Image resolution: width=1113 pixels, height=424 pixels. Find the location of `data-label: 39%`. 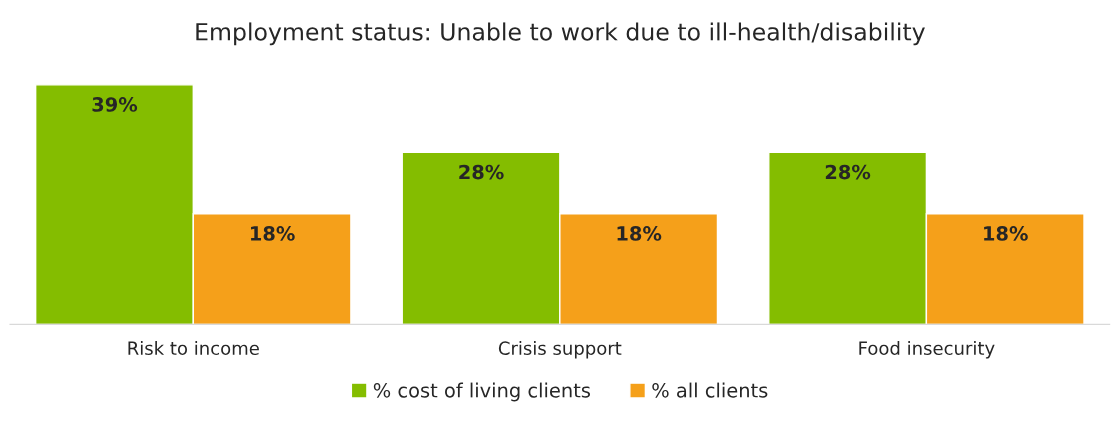

data-label: 39% is located at coordinates (115, 104).